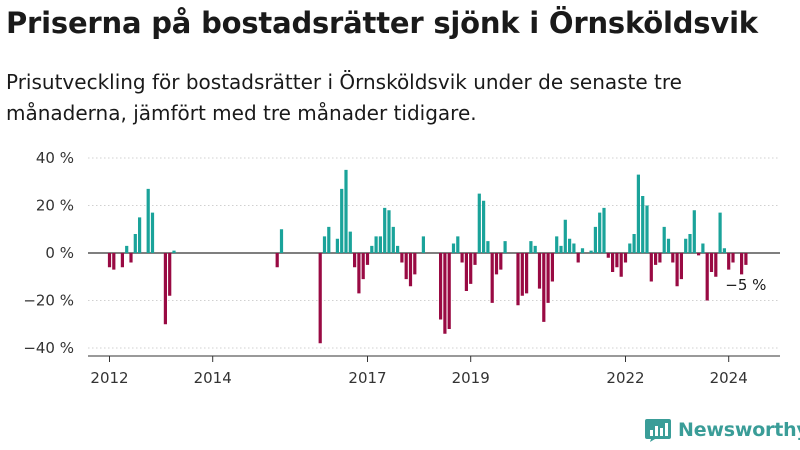 The image size is (800, 450). What do you see at coordinates (722, 430) in the screenshot?
I see `newsworthy-logo: Newsworthy` at bounding box center [722, 430].